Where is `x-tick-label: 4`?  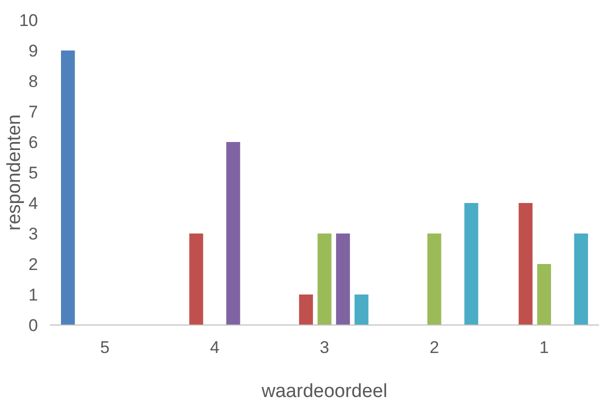
x-tick-label: 4 is located at coordinates (215, 347).